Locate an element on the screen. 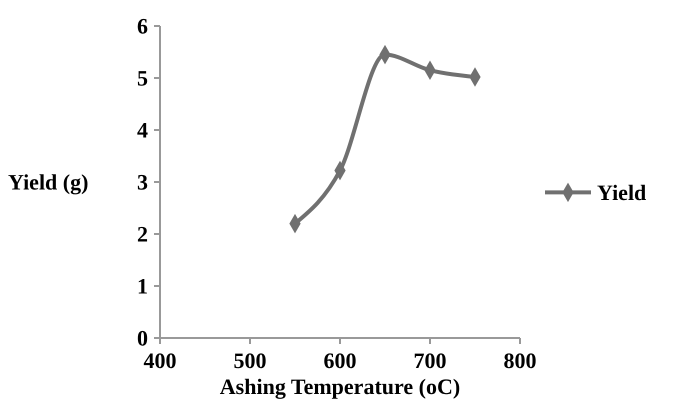 This screenshot has height=420, width=681. x-axis-title: Ashing Temperature (oC) is located at coordinates (340, 386).